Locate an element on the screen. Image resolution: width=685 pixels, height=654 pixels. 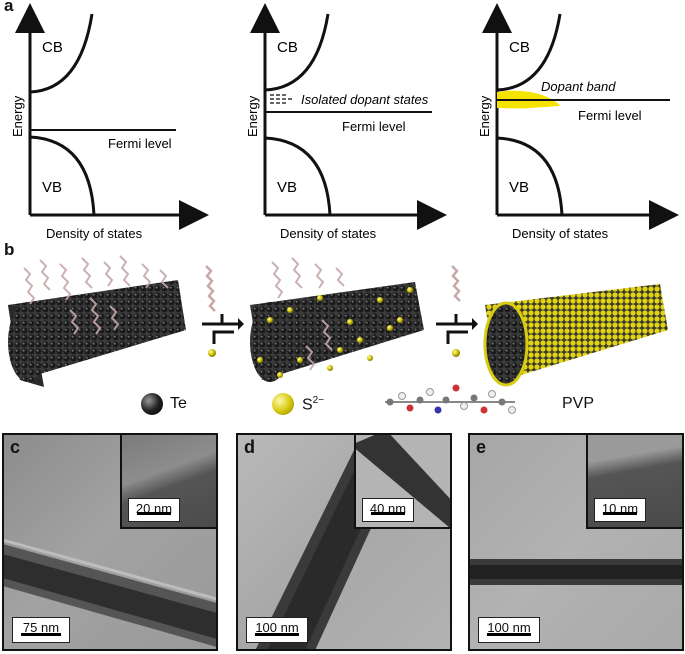
nanowire-partial-exchange is located at coordinates (337, 319).